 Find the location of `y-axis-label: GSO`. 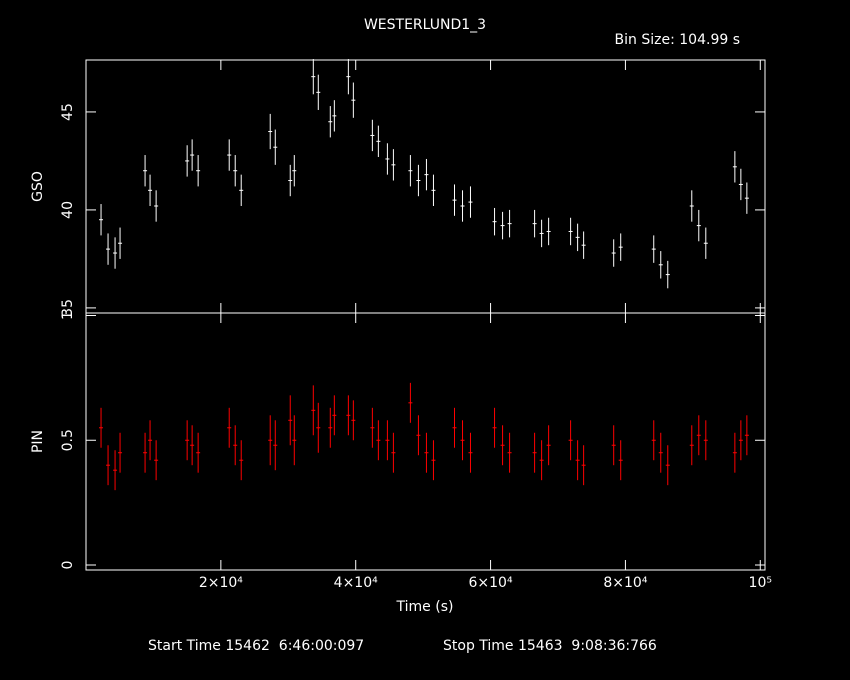

y-axis-label: GSO is located at coordinates (38, 186).